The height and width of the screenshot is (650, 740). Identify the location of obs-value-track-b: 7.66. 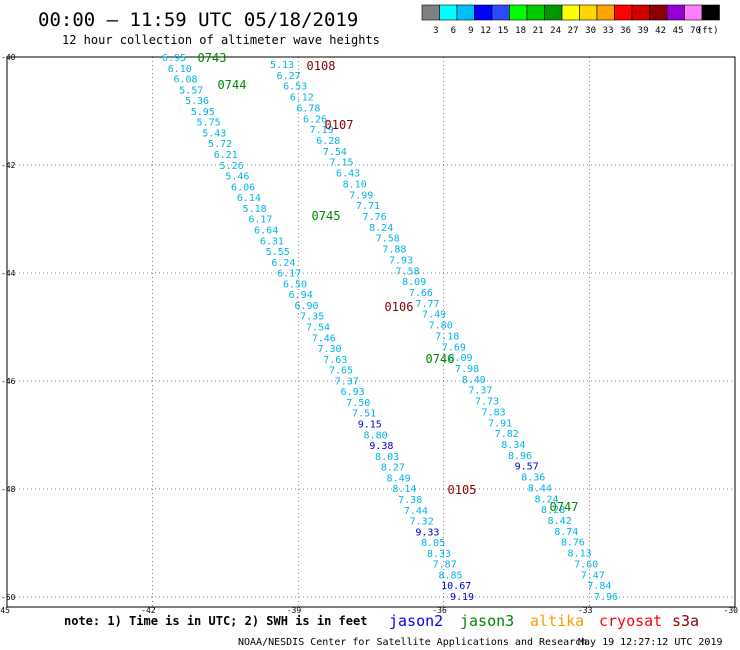
(421, 293).